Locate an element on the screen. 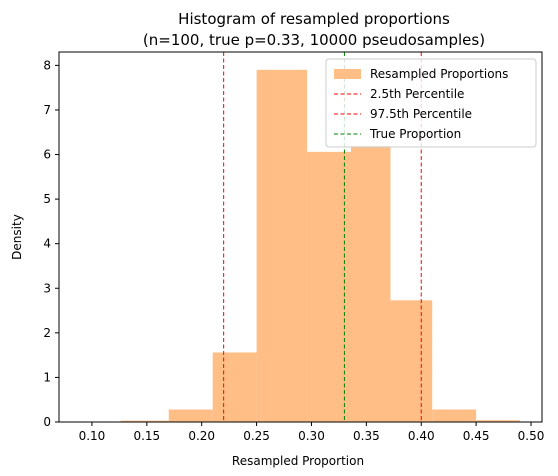  x-tick-label: 0.10 is located at coordinates (92, 436).